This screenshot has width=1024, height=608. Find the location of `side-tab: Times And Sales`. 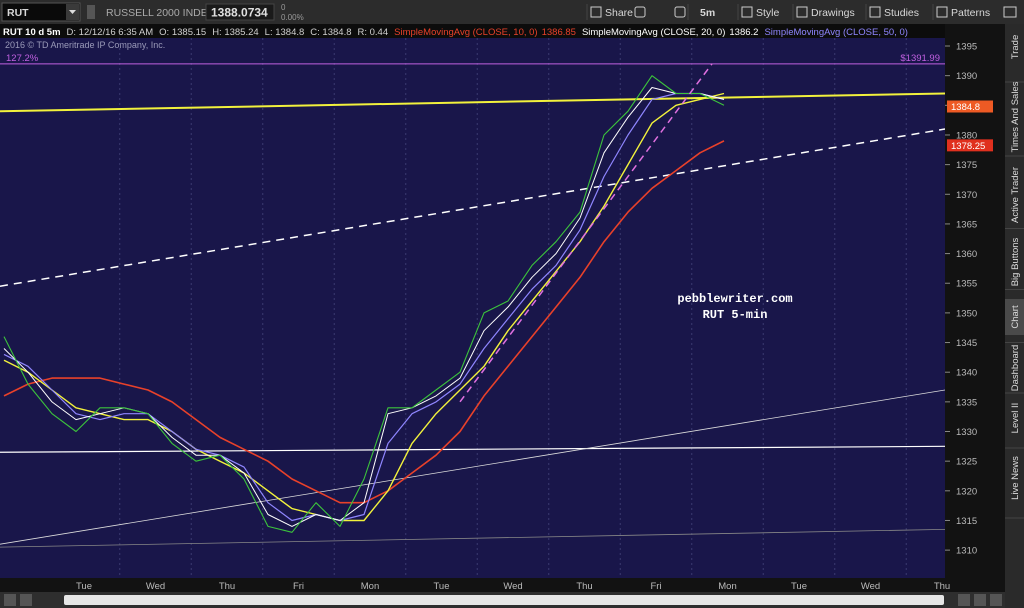

side-tab: Times And Sales is located at coordinates (1015, 116).